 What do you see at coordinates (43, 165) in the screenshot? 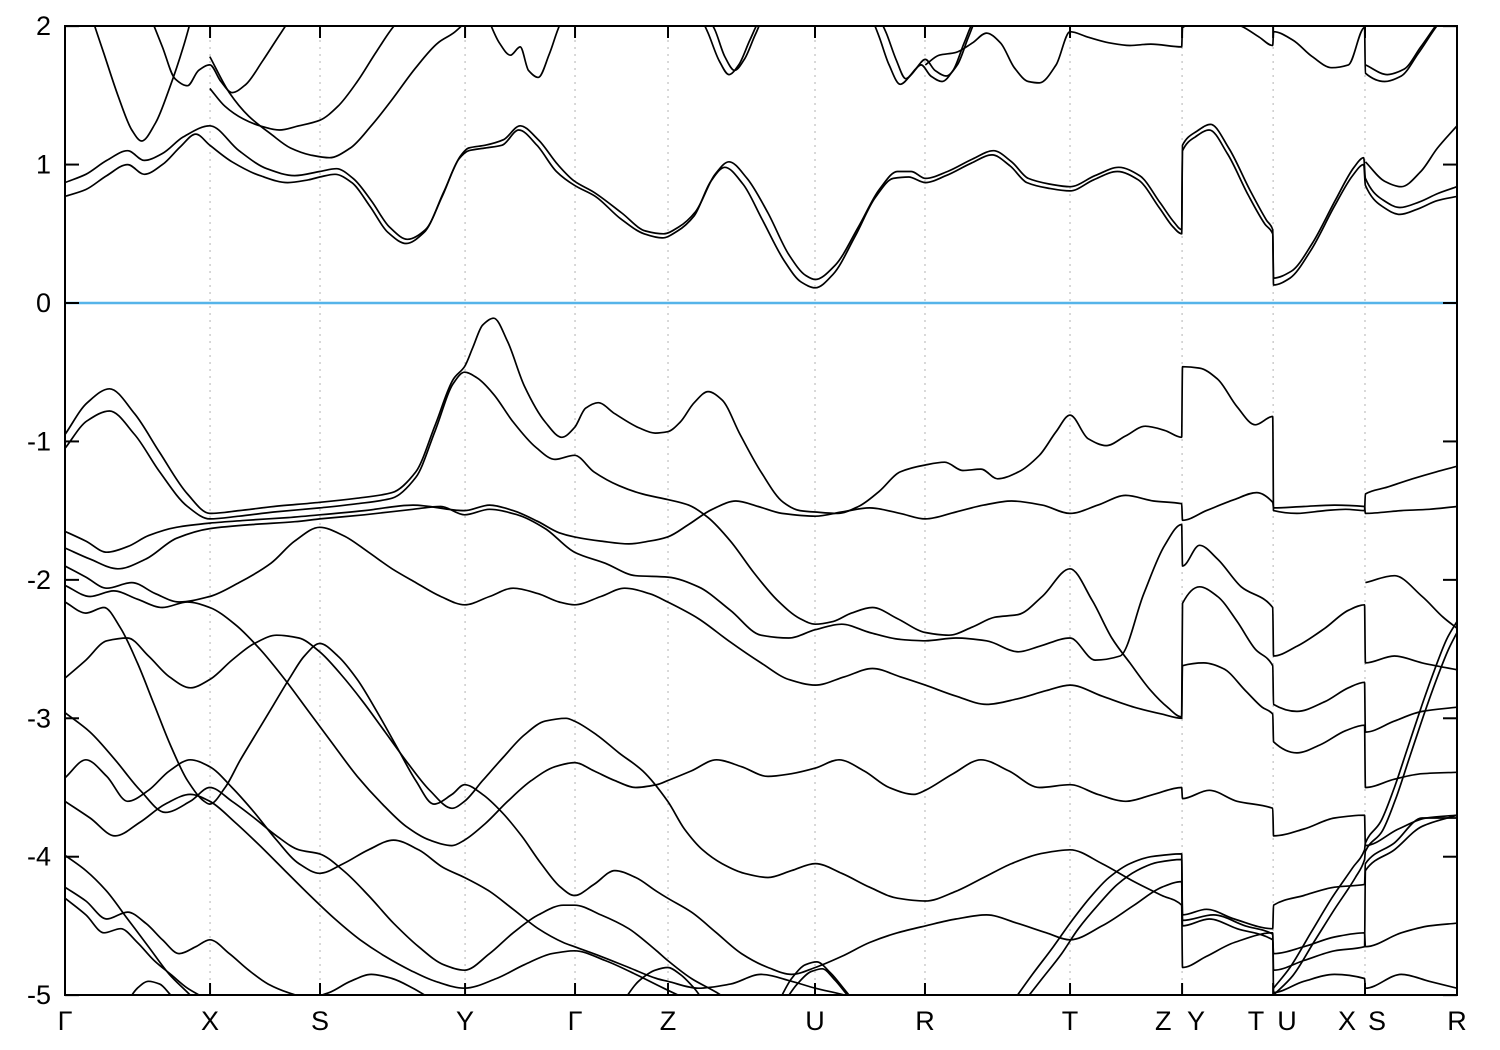
I see `y-tick-label: 1` at bounding box center [43, 165].